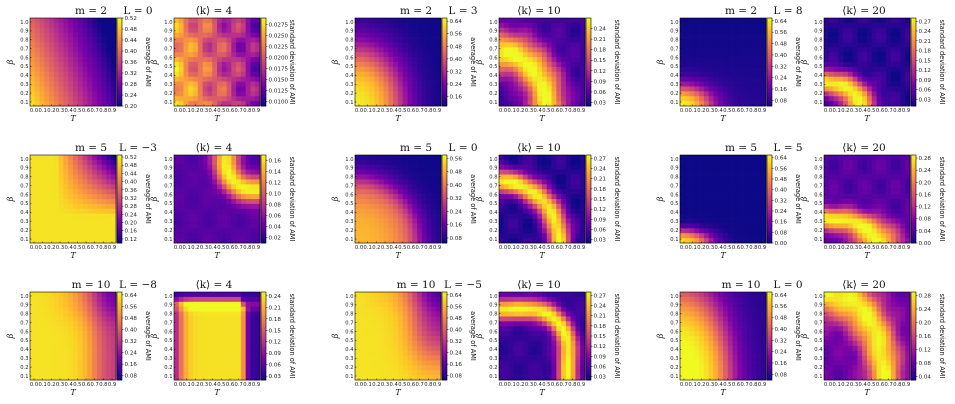 The image size is (955, 404). Describe the element at coordinates (230, 248) in the screenshot. I see `x-tick-label: 0.6` at that location.